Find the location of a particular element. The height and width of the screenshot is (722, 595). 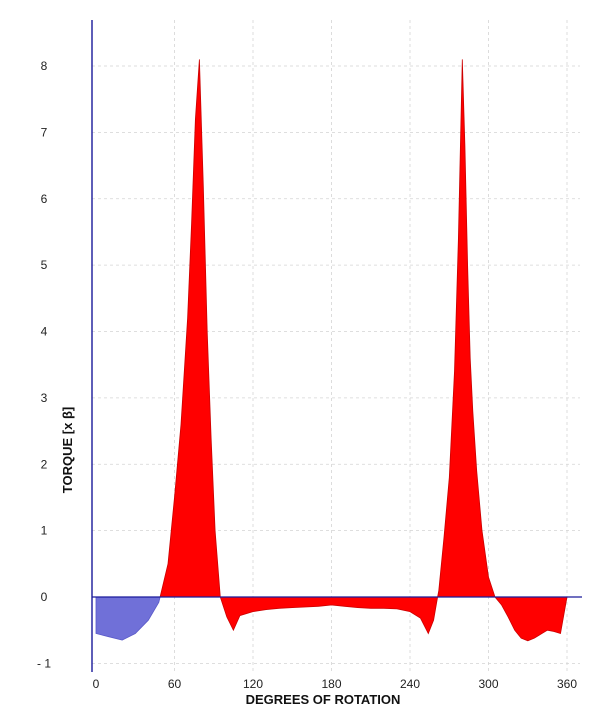

y-tick-label: 6 is located at coordinates (44, 199).